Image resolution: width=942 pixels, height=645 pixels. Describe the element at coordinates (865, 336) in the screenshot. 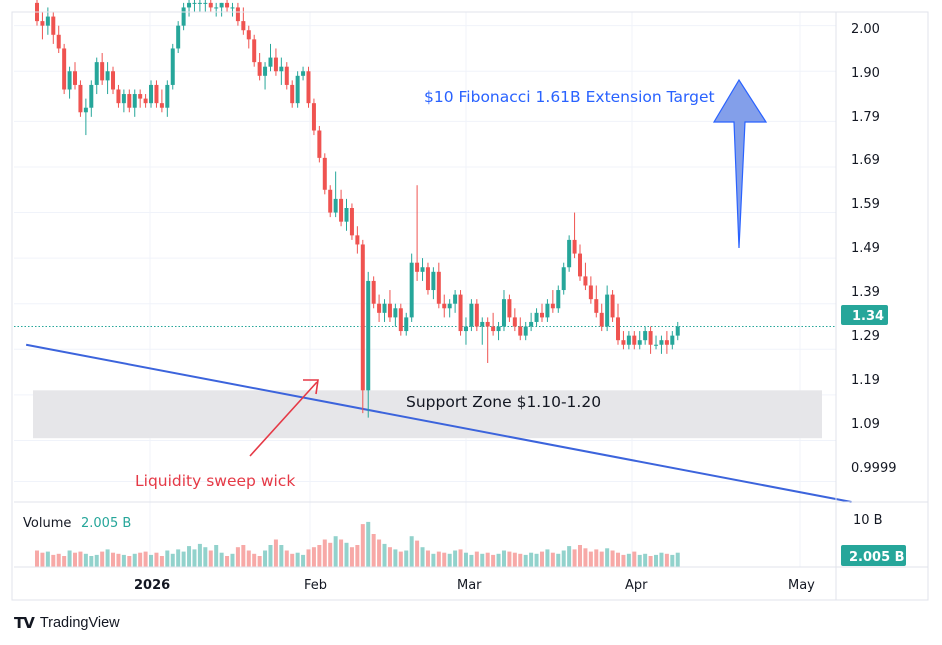

I see `y-tick: 1.29` at that location.